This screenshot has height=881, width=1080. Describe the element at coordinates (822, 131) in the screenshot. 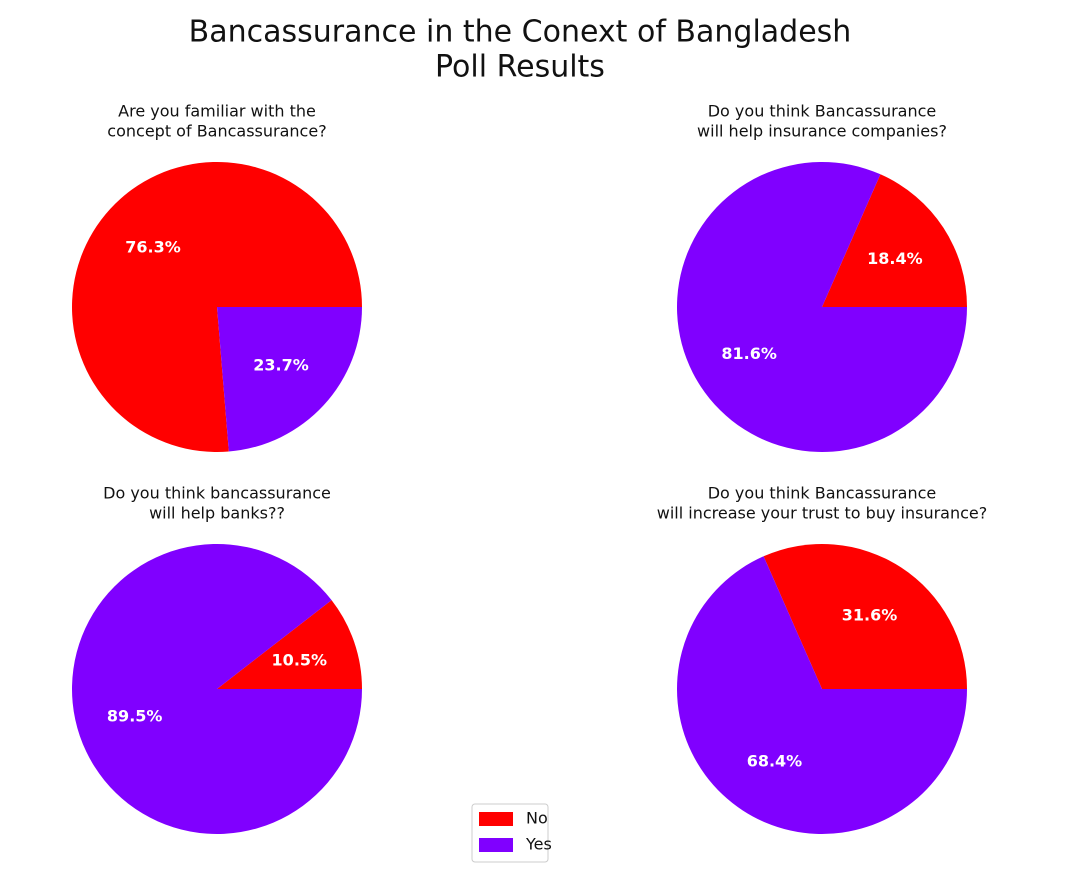

I see `subplot-title: will help insurance companies?` at that location.